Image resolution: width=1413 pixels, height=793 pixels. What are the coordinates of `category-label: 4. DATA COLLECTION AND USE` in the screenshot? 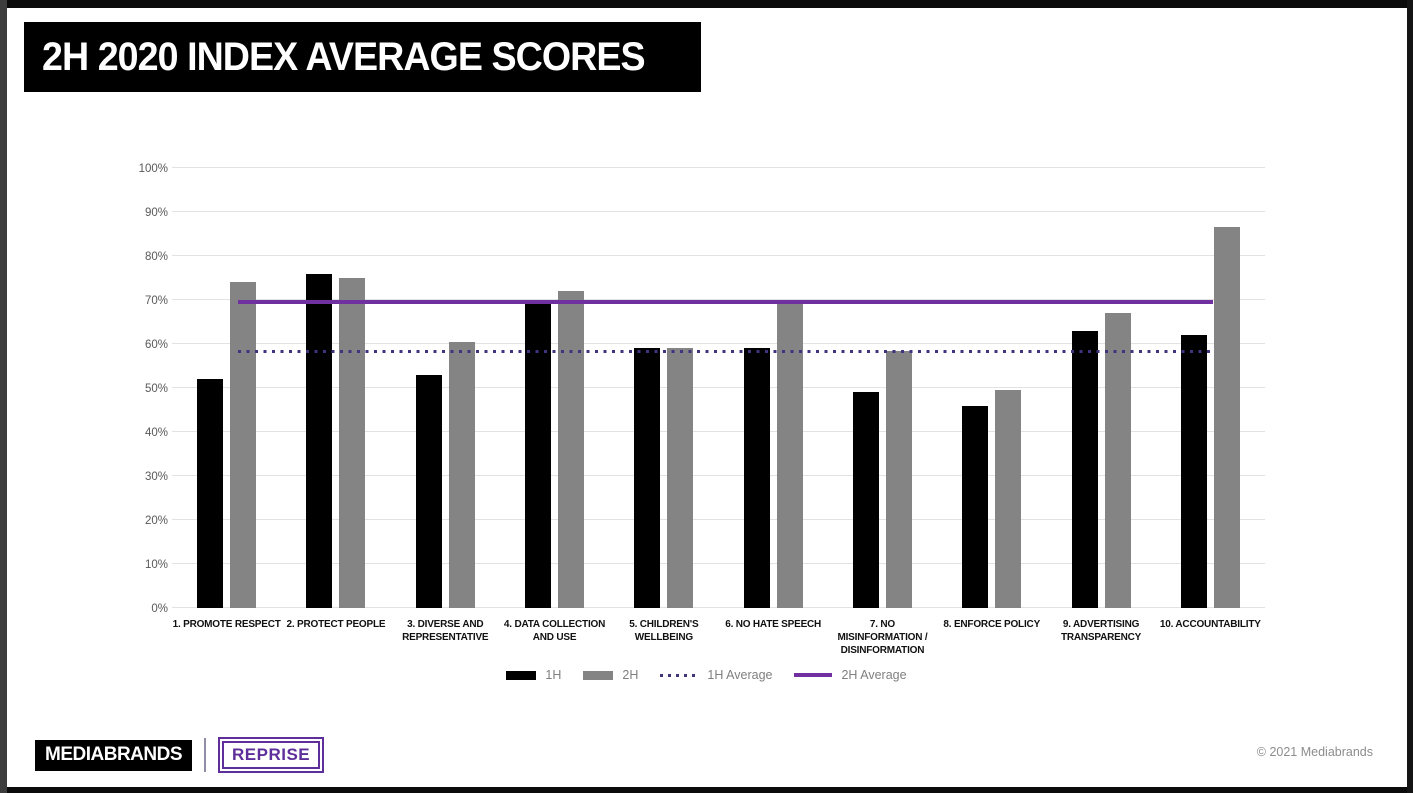 It's located at (554, 631).